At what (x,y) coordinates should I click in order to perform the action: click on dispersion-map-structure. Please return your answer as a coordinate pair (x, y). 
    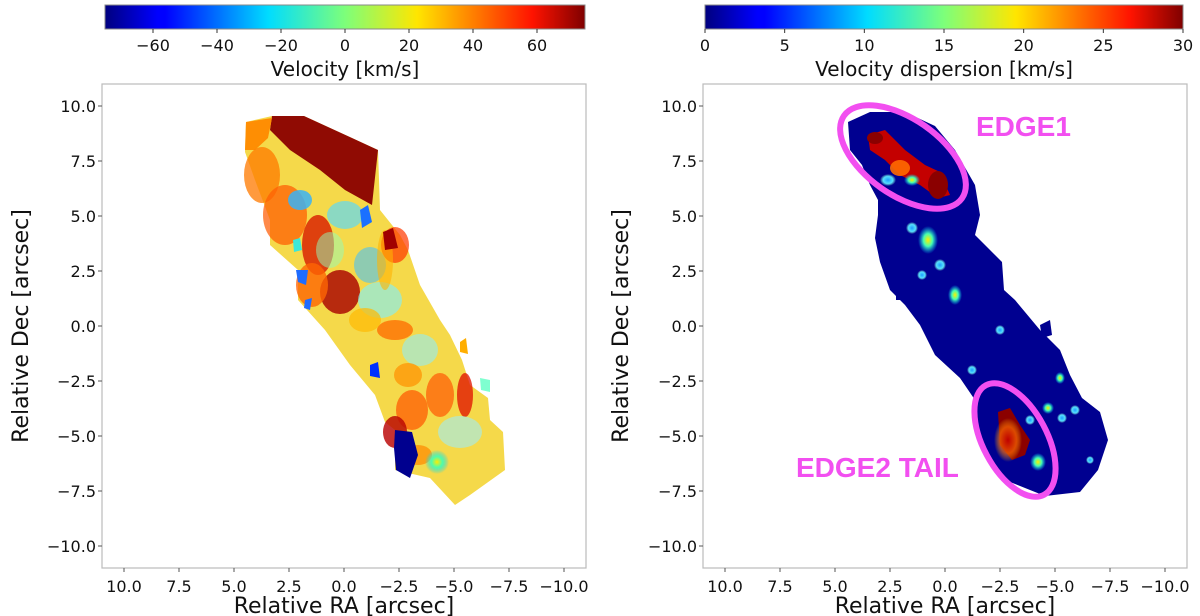
    Looking at the image, I should click on (980, 300).